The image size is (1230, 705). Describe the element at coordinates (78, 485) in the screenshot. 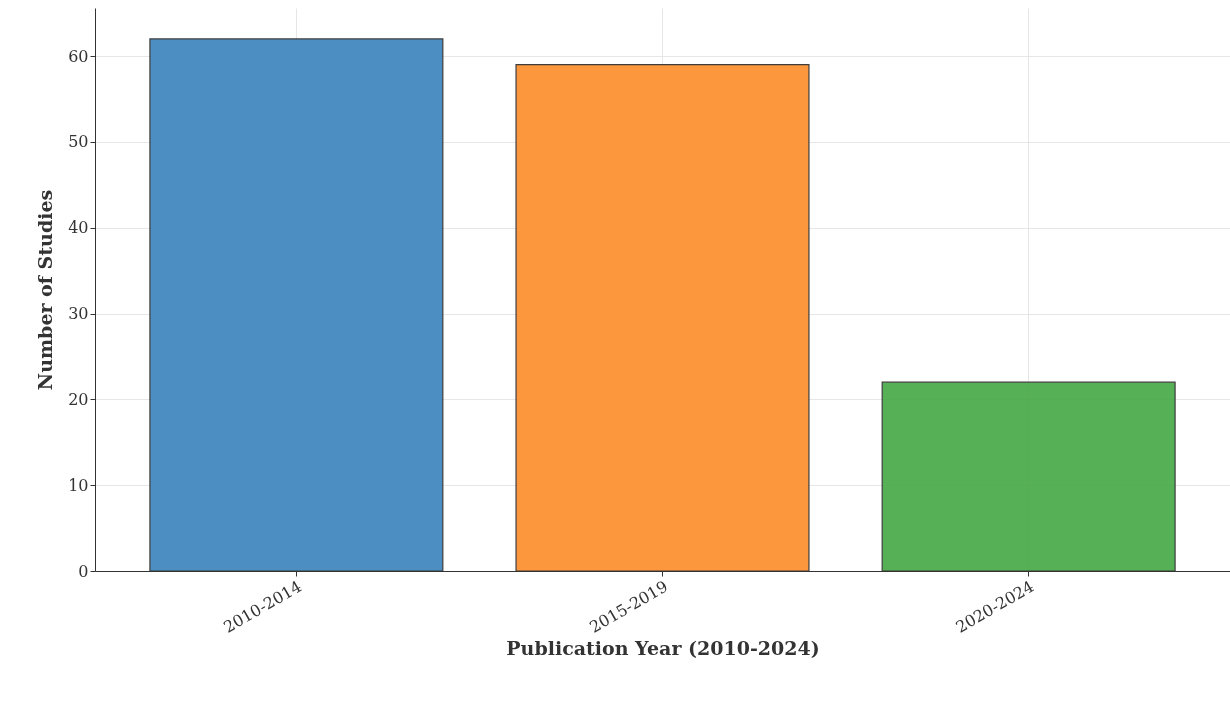

I see `y-tick-label: 10` at that location.